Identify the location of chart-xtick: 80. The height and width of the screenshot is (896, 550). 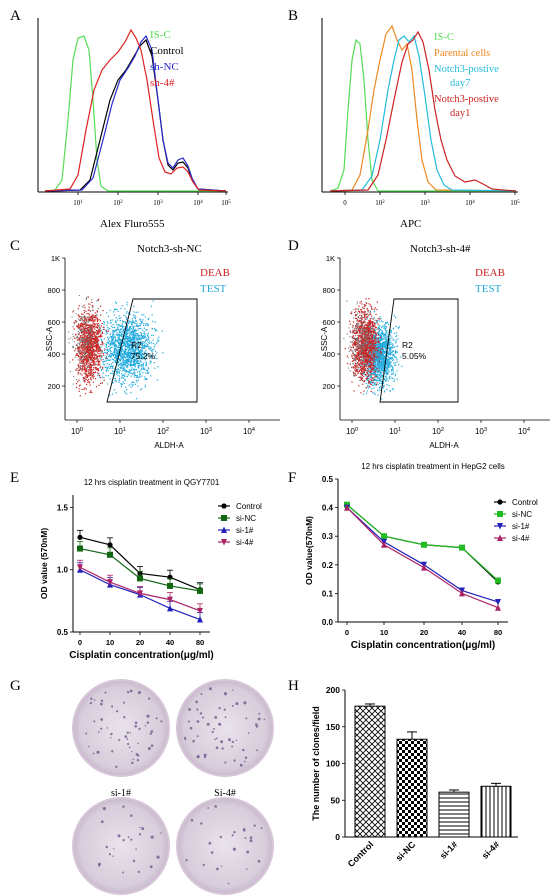
(498, 632).